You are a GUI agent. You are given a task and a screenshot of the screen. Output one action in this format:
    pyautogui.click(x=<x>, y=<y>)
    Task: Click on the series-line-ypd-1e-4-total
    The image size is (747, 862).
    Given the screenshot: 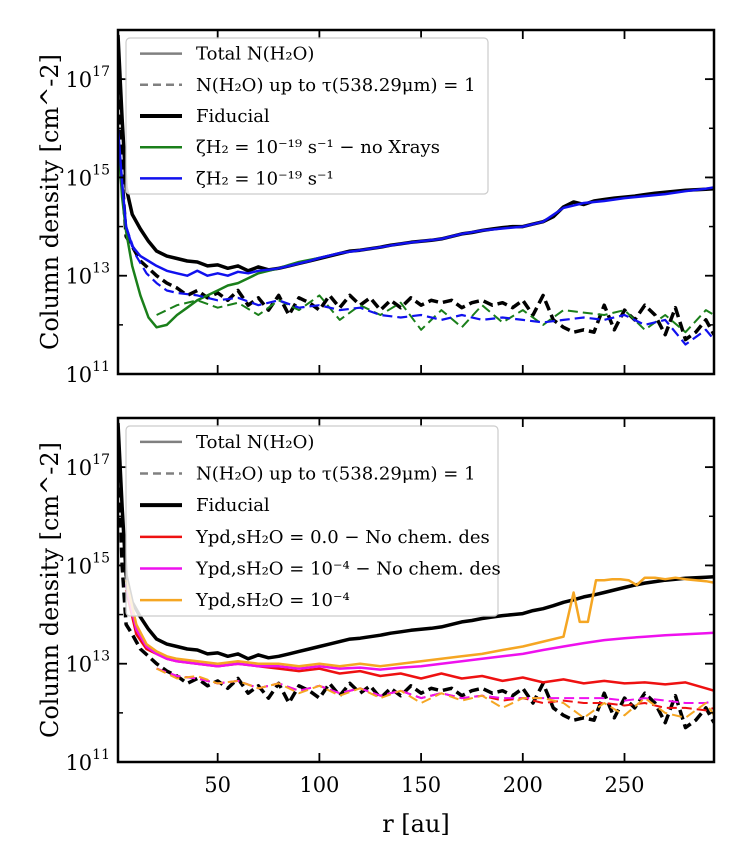 What is the action you would take?
    pyautogui.click(x=419, y=622)
    